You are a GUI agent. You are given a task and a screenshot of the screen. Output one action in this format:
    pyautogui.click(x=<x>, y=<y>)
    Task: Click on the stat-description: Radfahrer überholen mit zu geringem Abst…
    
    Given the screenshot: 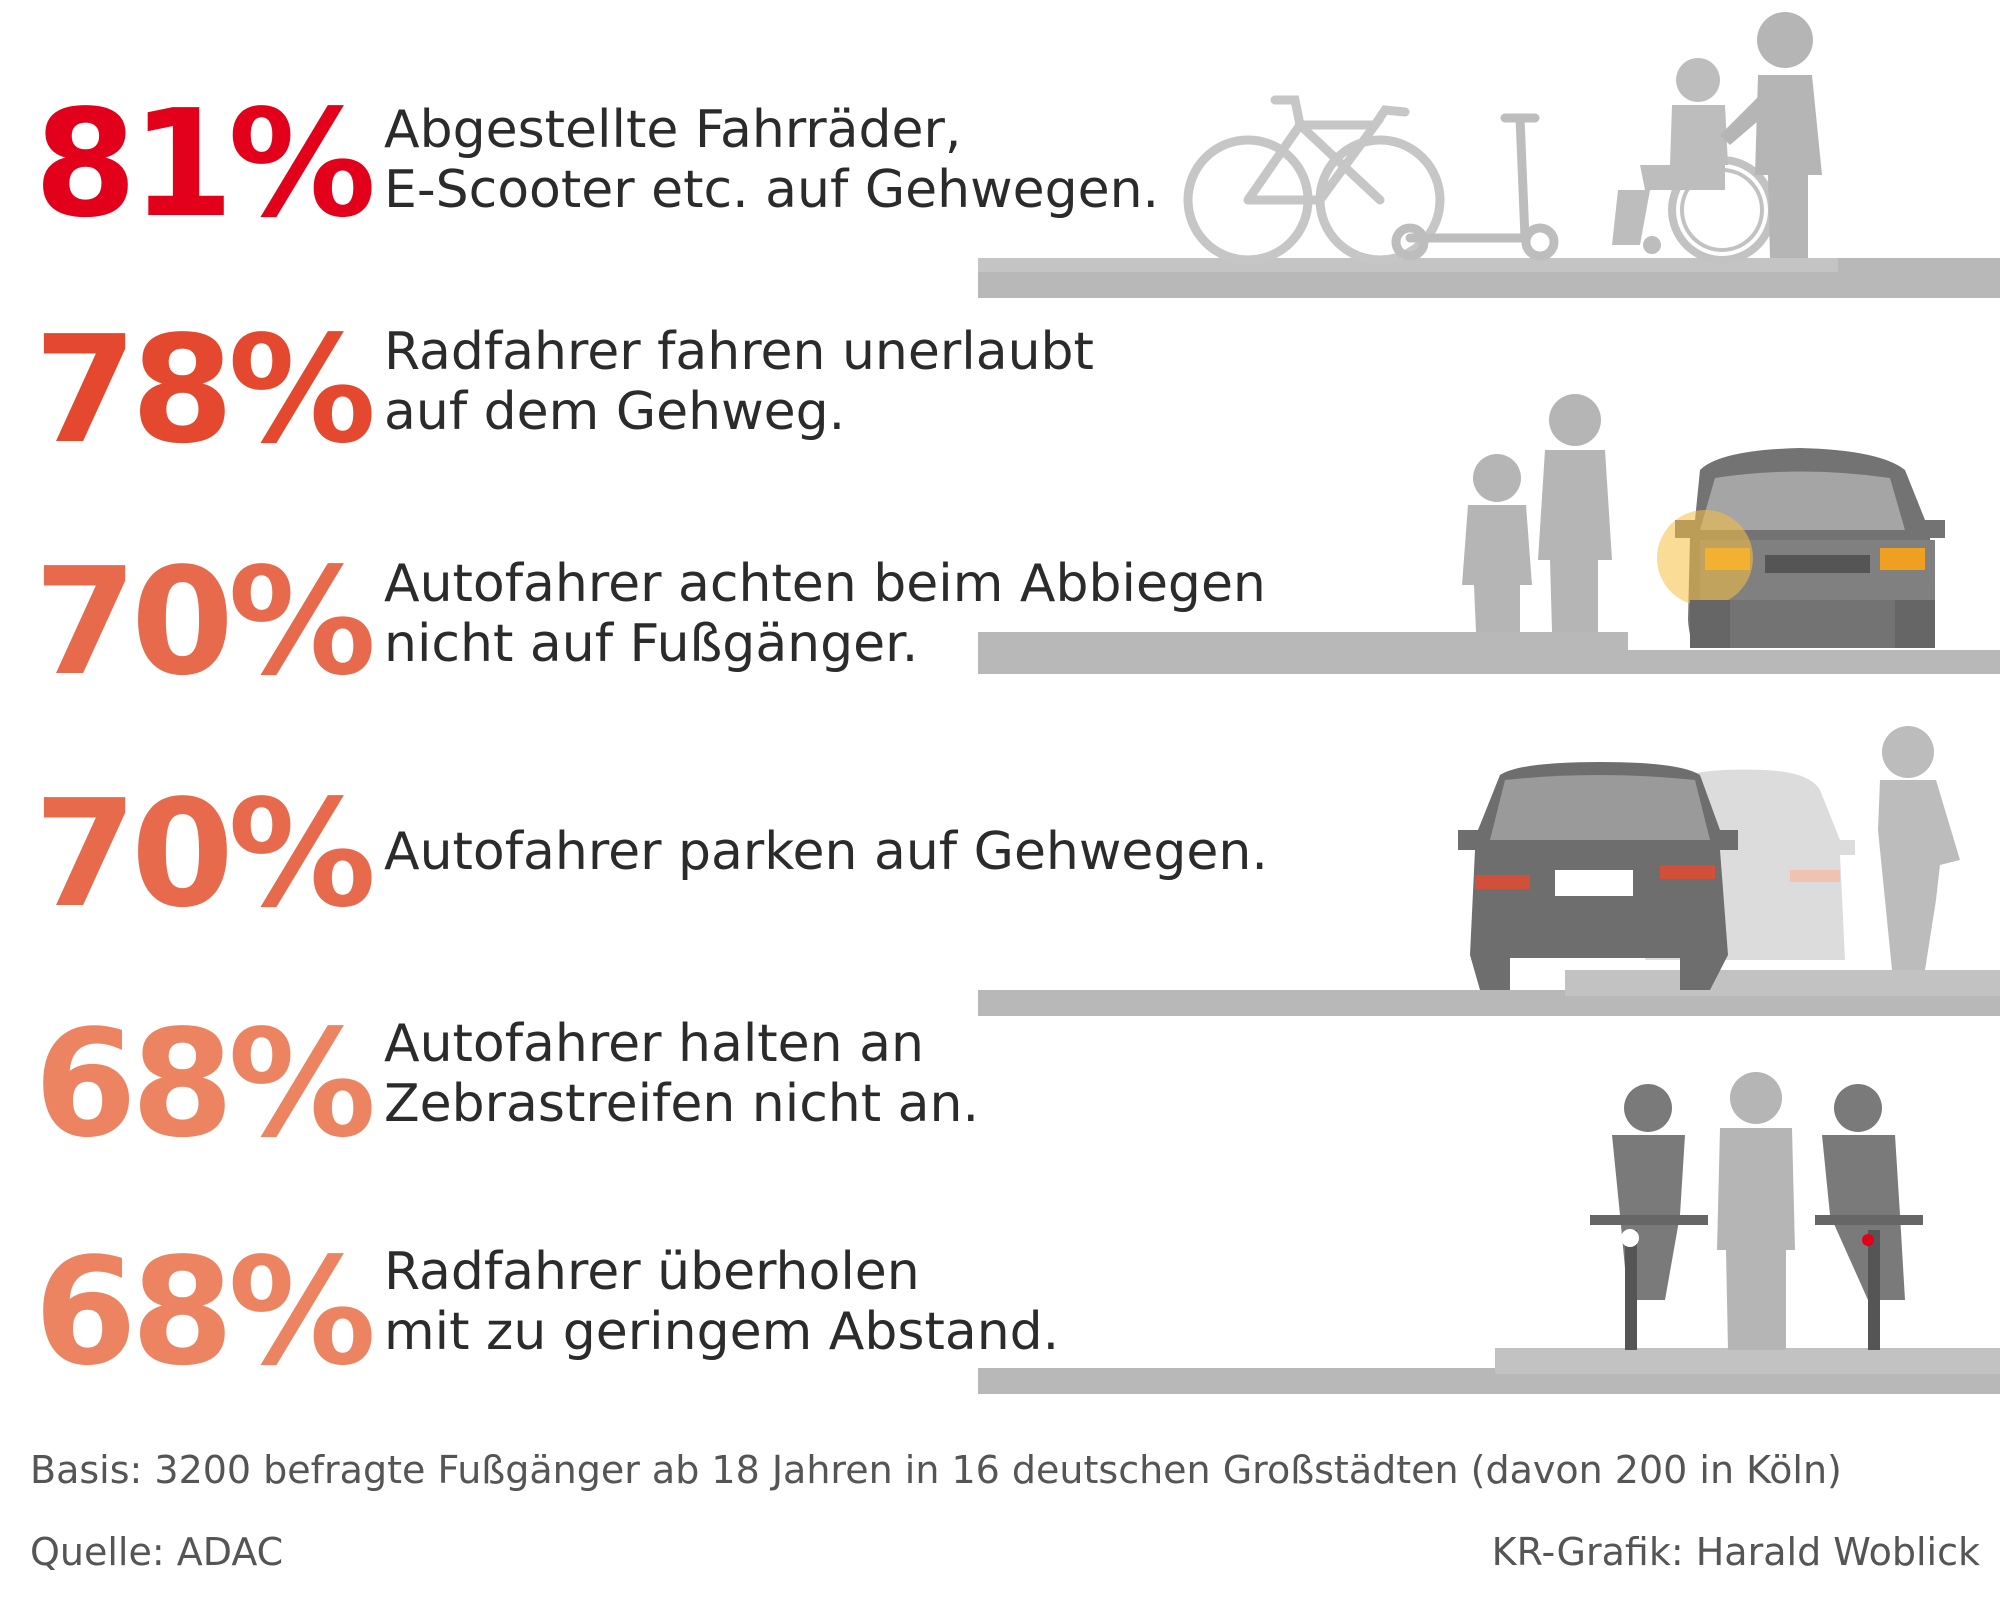 What is the action you would take?
    pyautogui.click(x=722, y=1302)
    